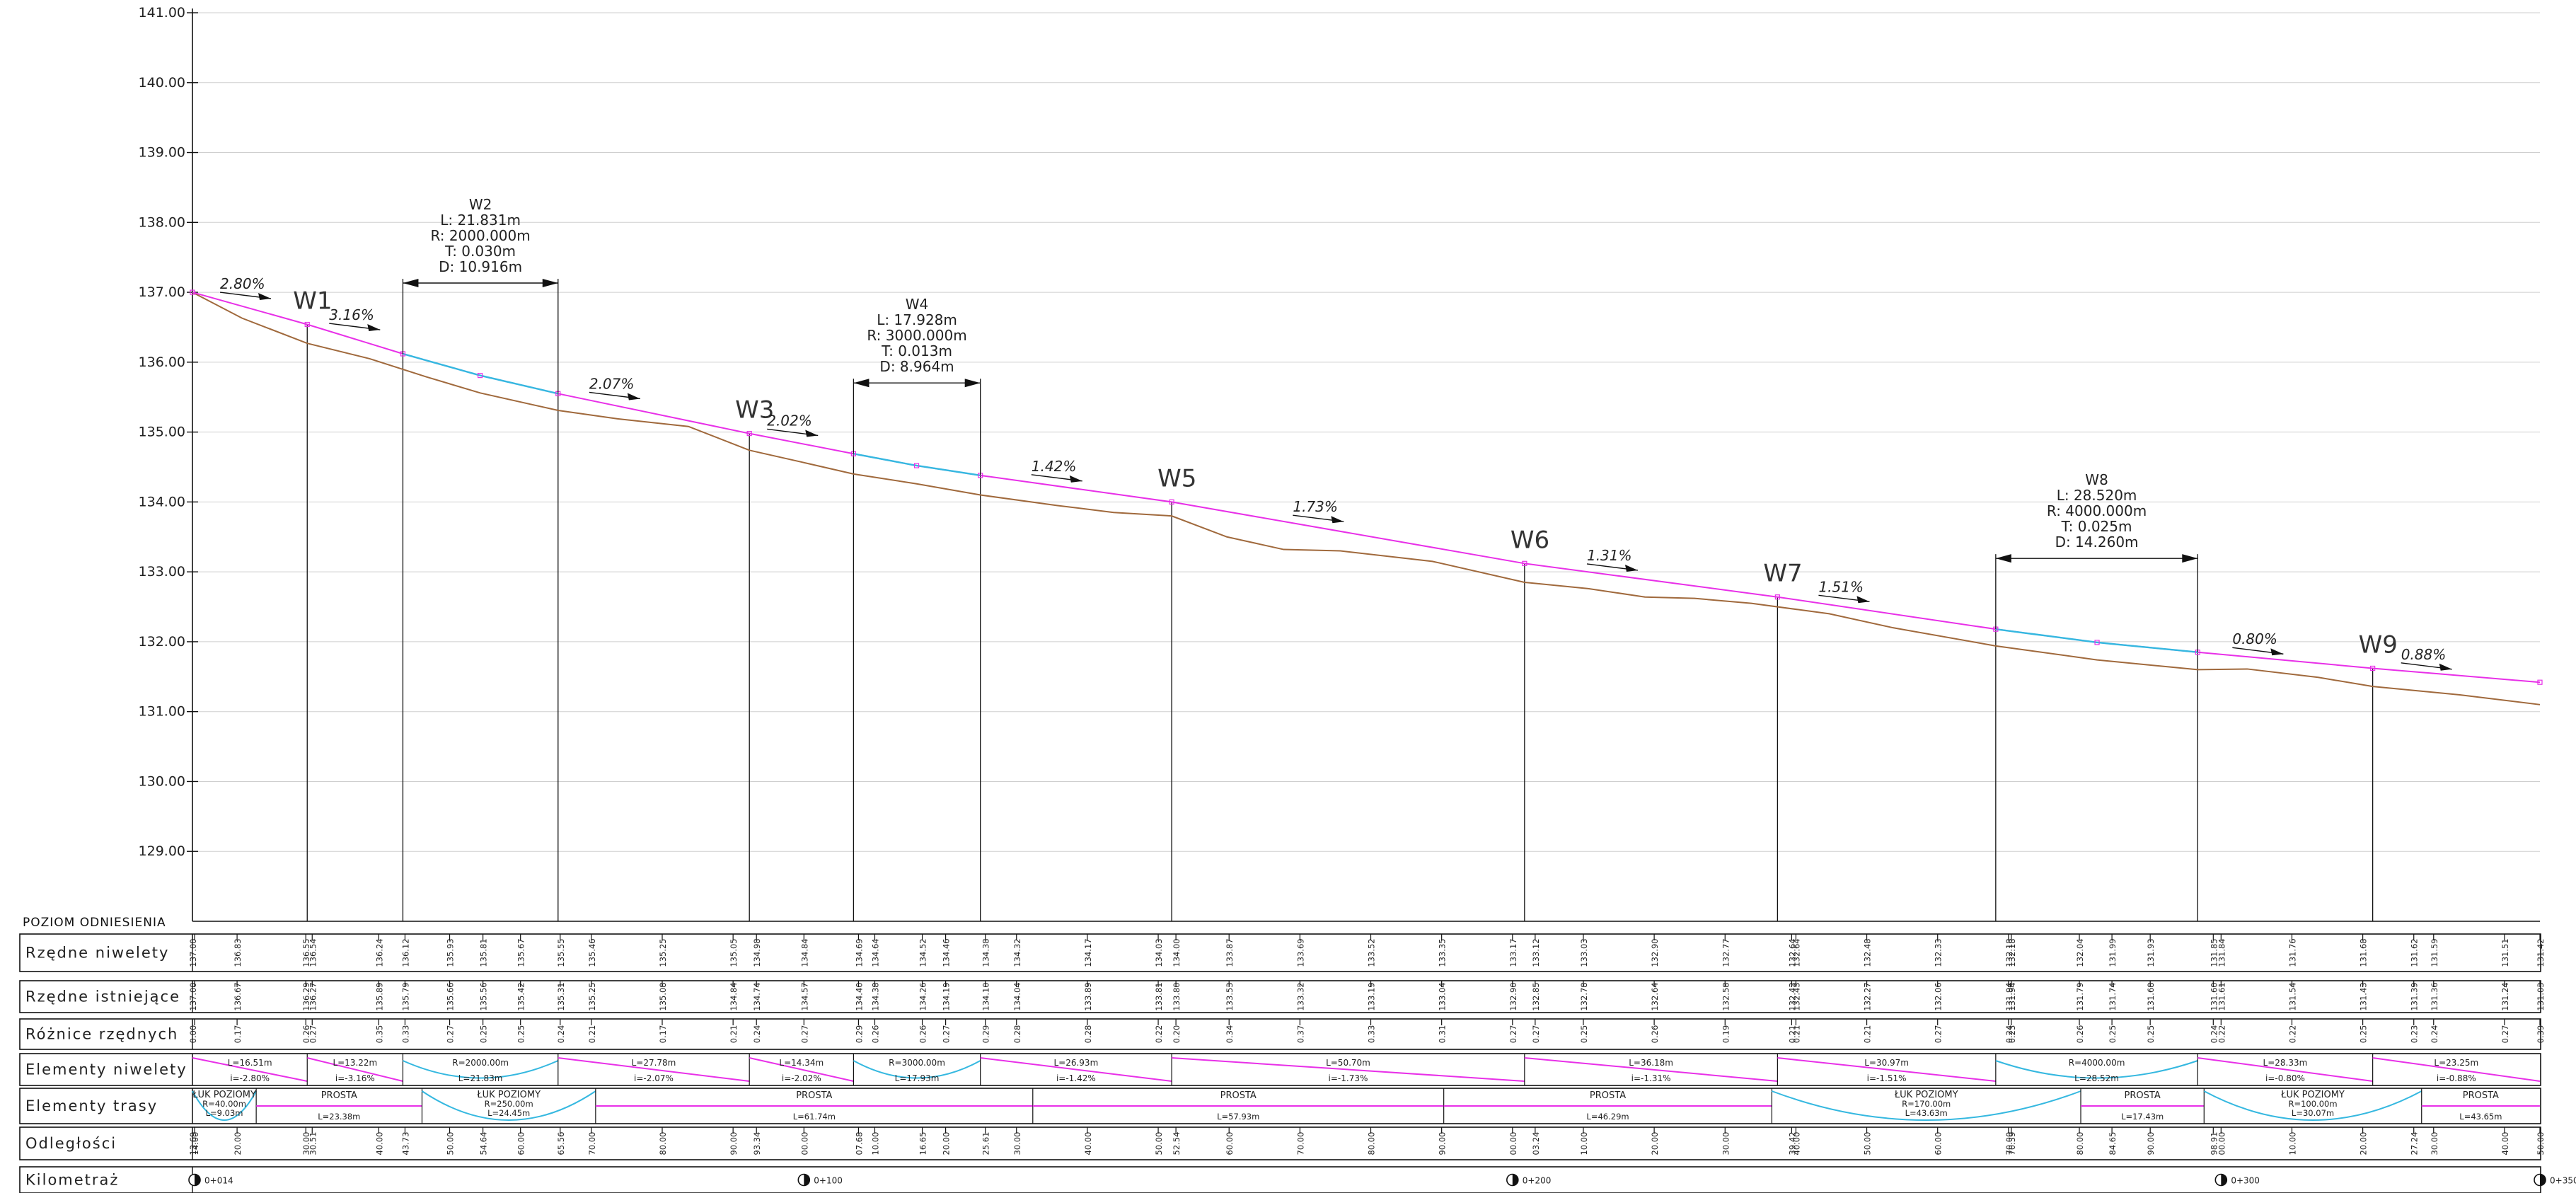  What do you see at coordinates (1280, 996) in the screenshot?
I see `table-row-box` at bounding box center [1280, 996].